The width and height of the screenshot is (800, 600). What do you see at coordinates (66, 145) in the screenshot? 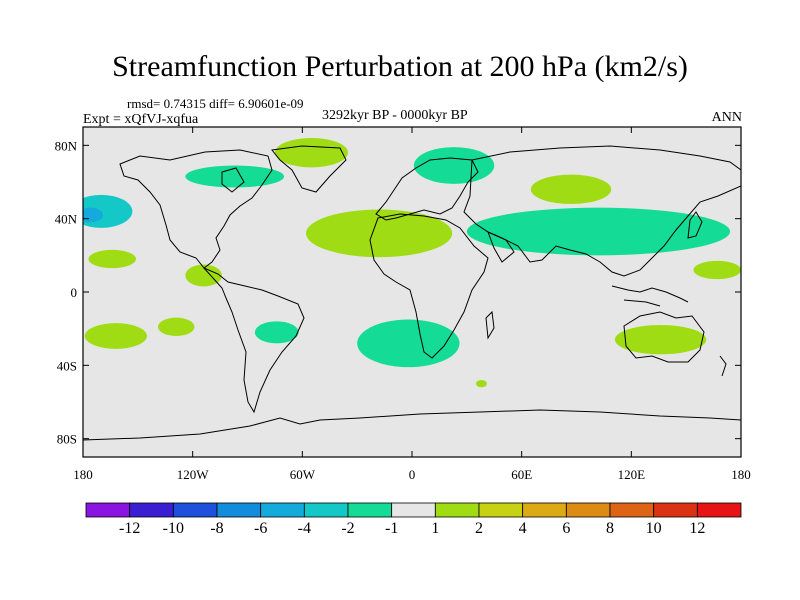
I see `y-tick-label-0: 80N` at bounding box center [66, 145].